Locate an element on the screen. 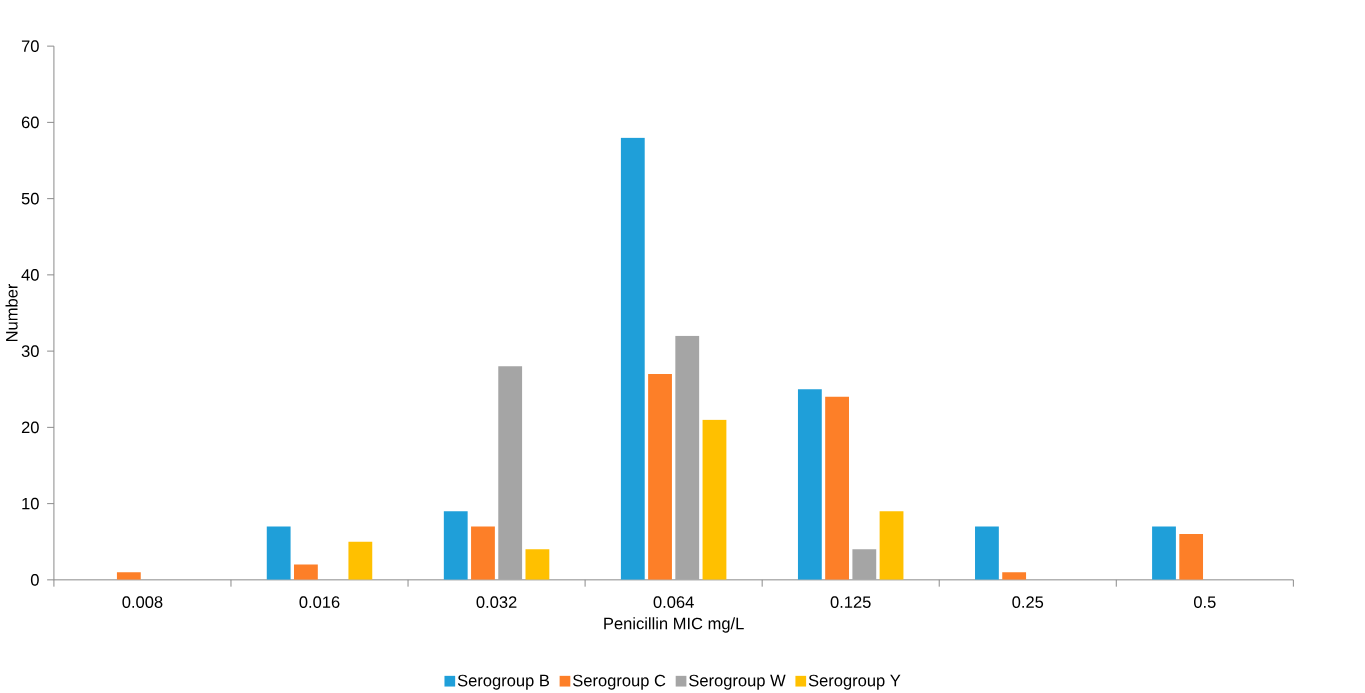  y-tick-label: 30 is located at coordinates (30, 351).